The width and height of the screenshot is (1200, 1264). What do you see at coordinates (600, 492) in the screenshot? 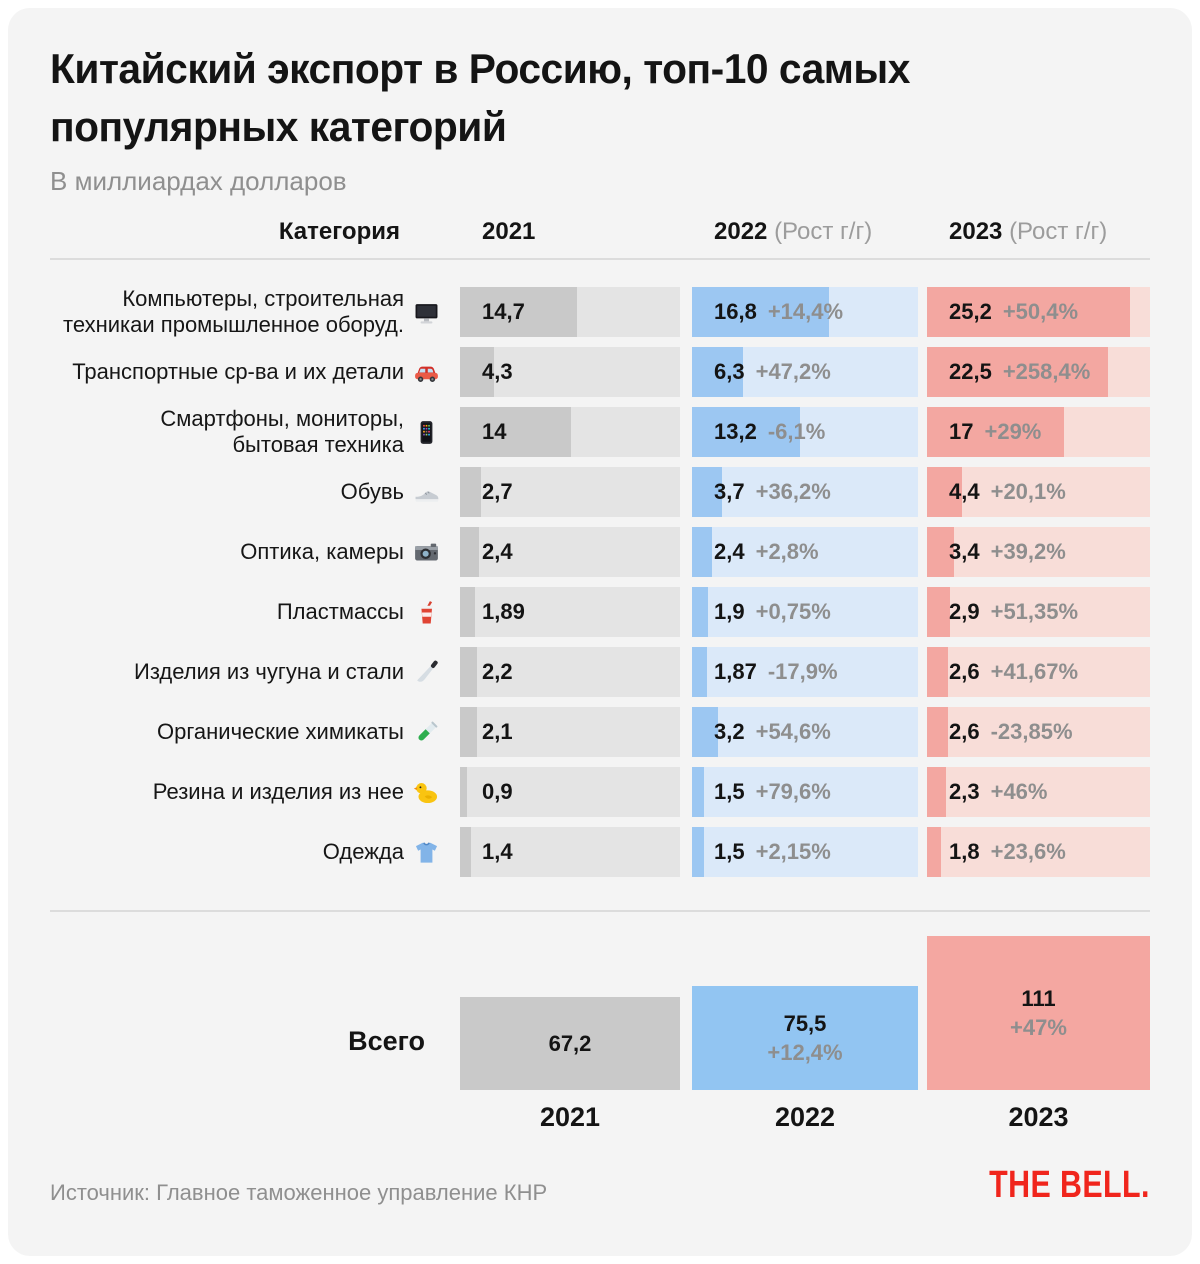
I see `table-row: Обувь 2,7 3,7 +36,2% 4,4 +20,1%` at bounding box center [600, 492].